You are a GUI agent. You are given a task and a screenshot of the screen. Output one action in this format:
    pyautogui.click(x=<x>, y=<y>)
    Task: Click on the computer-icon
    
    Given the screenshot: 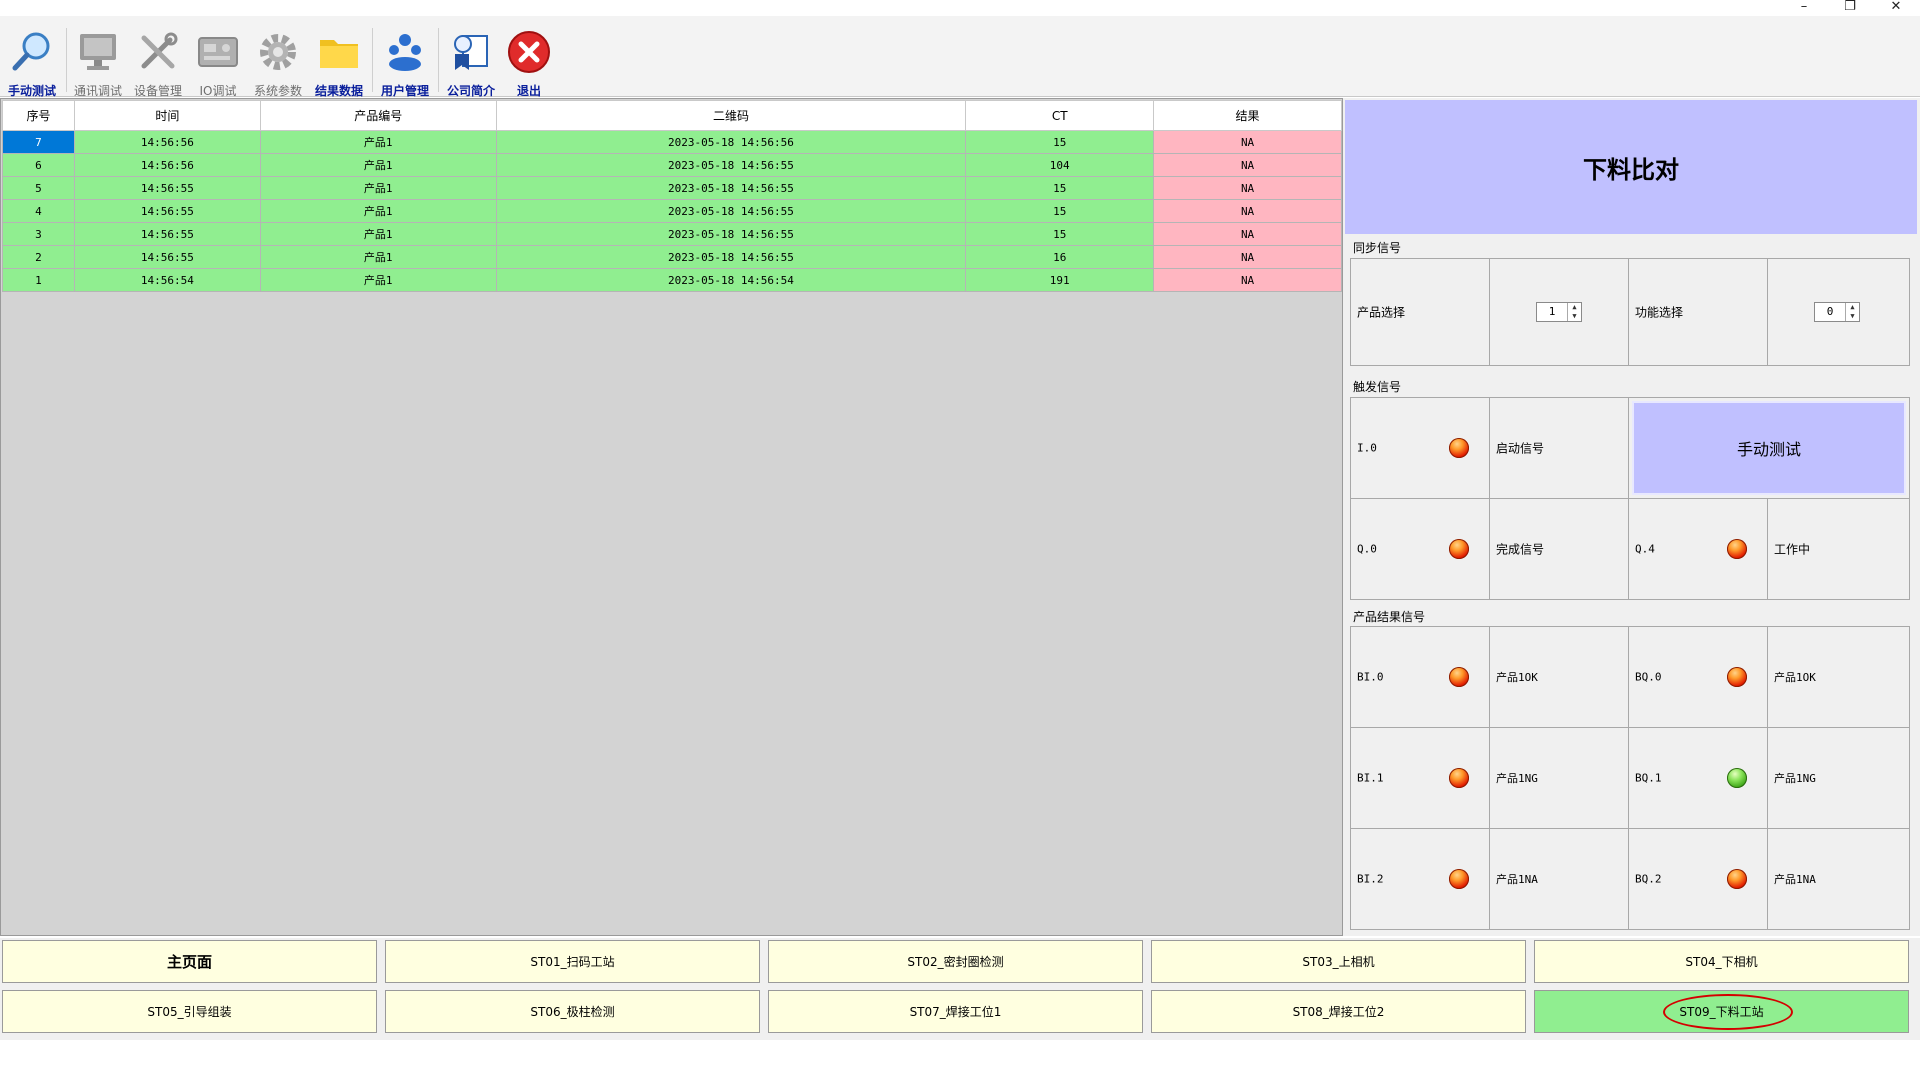 What is the action you would take?
    pyautogui.click(x=98, y=52)
    